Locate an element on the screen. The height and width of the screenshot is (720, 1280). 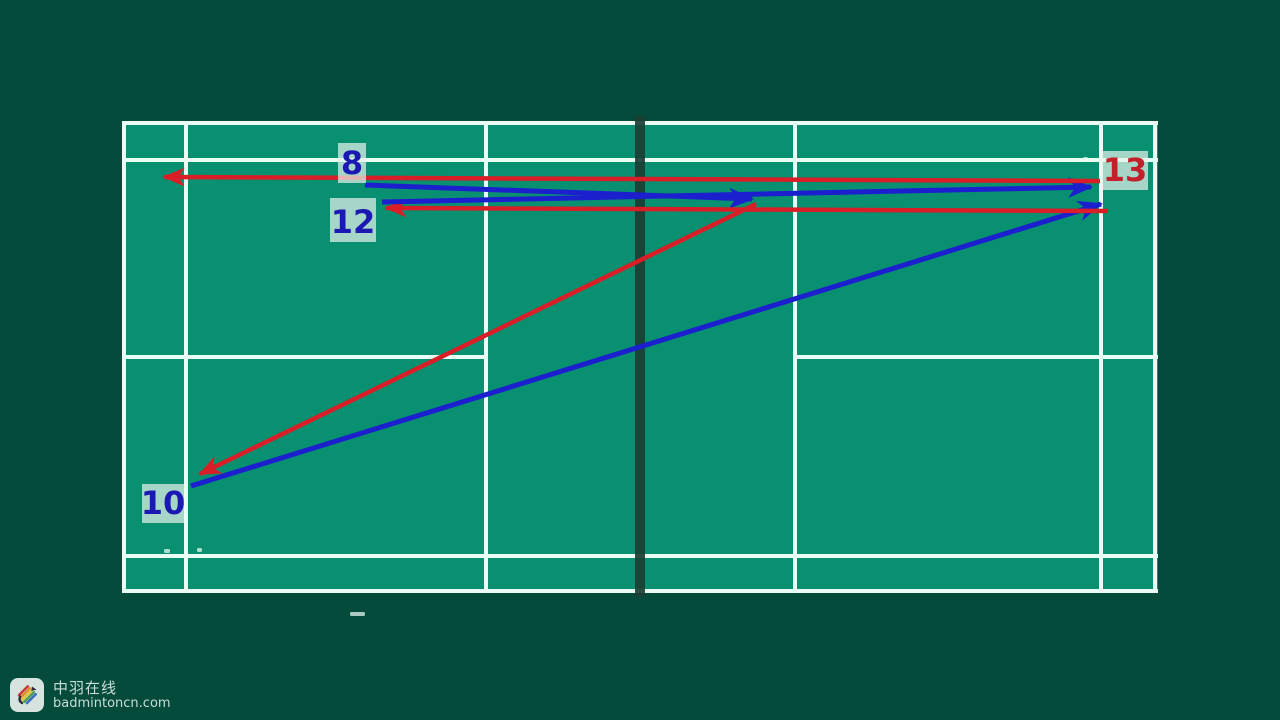
shot-label-number: 8 is located at coordinates (352, 163).